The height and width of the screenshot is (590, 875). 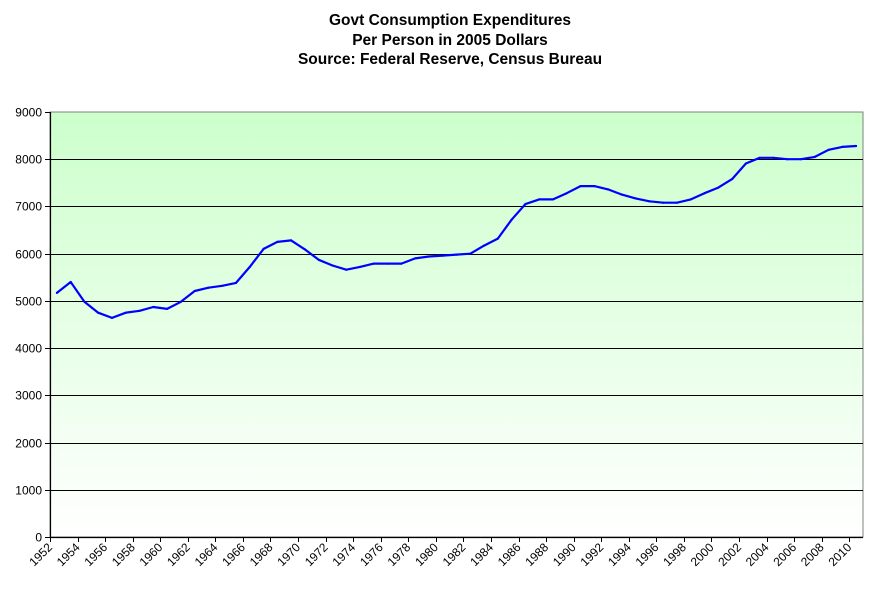 What do you see at coordinates (536, 554) in the screenshot?
I see `x-tick-label: 1988` at bounding box center [536, 554].